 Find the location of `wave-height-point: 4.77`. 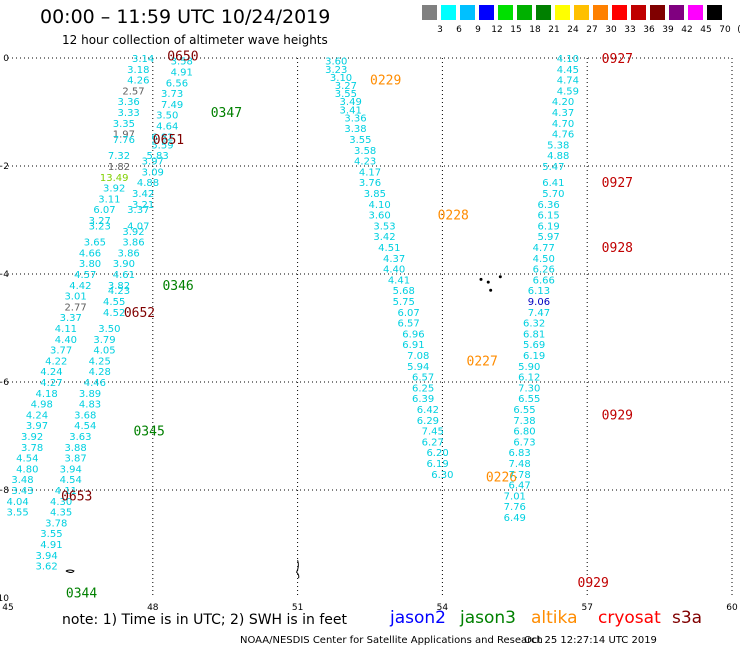

wave-height-point: 4.77 is located at coordinates (544, 248).